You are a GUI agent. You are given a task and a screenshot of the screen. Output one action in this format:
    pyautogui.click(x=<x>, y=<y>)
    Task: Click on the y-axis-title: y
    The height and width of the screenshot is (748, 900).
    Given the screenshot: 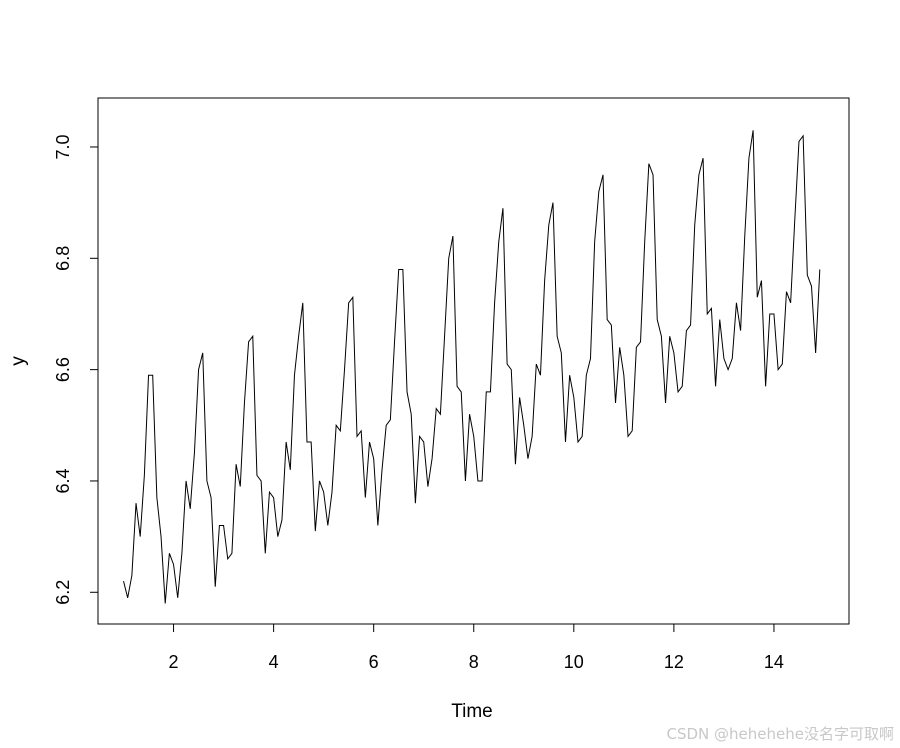 What is the action you would take?
    pyautogui.click(x=18, y=361)
    